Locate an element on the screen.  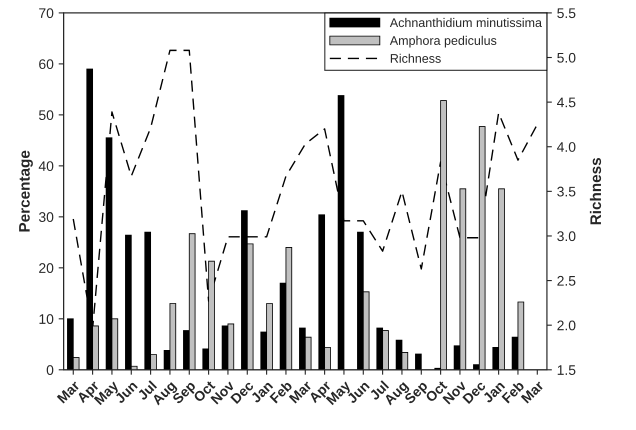
y2-tick-label: 1.5 is located at coordinates (567, 370).